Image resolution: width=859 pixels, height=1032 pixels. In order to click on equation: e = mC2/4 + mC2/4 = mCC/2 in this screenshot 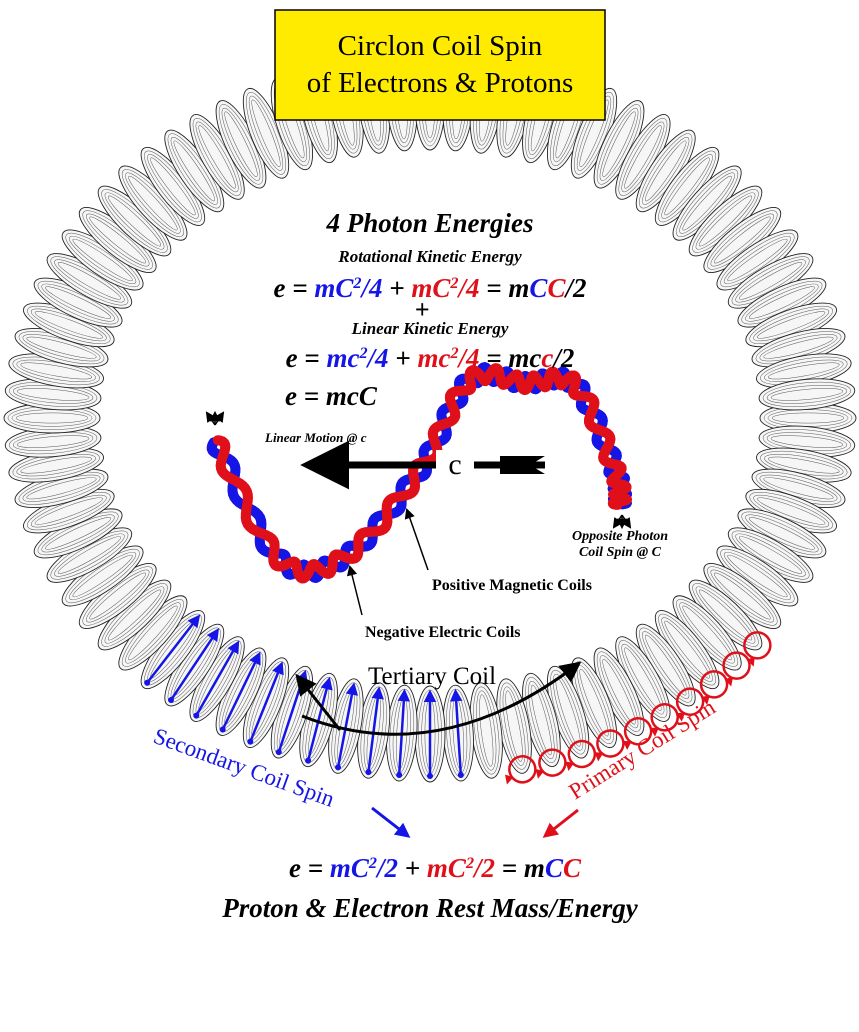, I will do `click(430, 288)`.